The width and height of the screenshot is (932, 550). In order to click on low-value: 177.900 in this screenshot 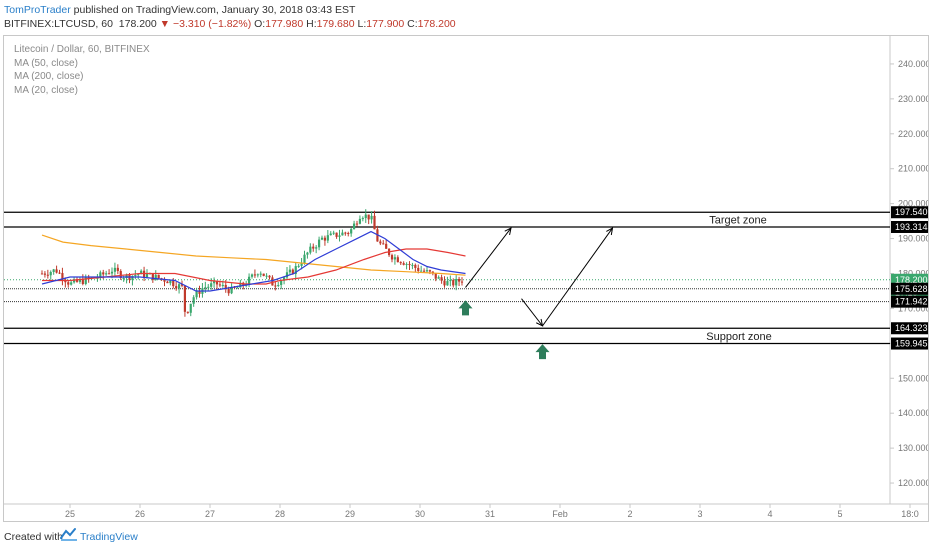, I will do `click(385, 24)`.